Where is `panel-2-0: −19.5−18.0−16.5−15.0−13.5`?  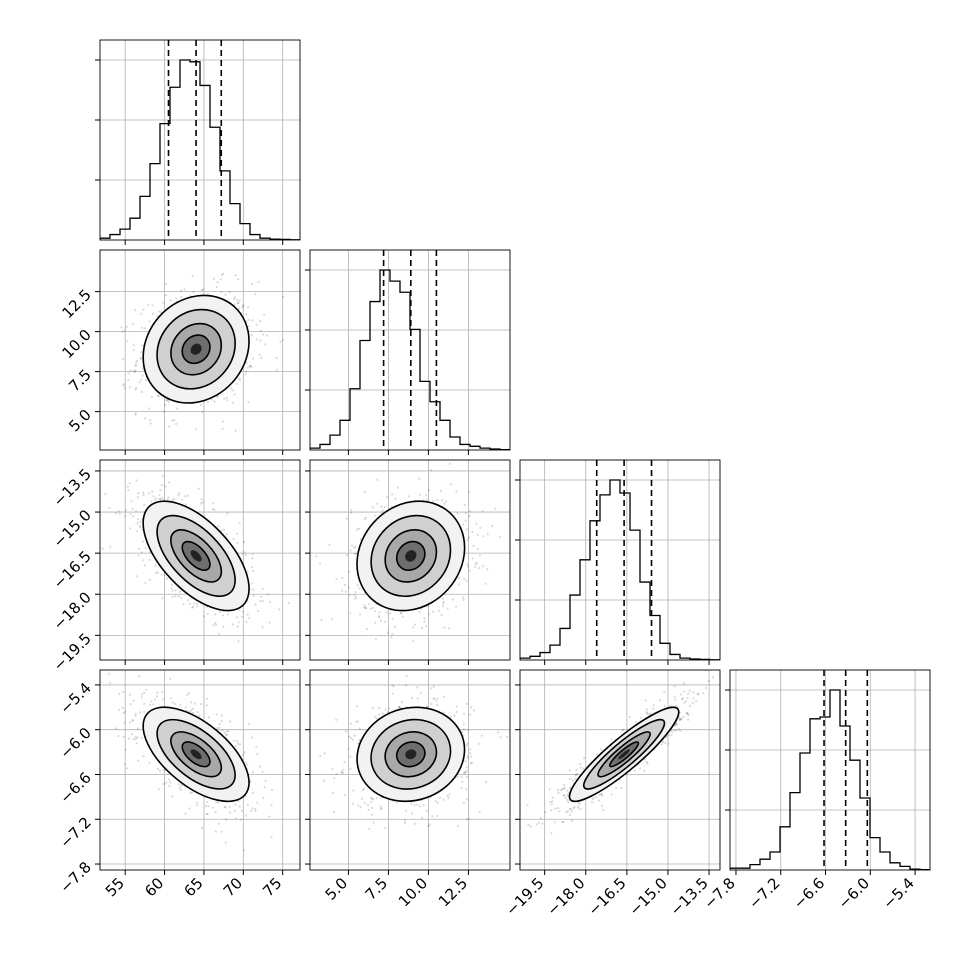 panel-2-0: −19.5−18.0−16.5−15.0−13.5 is located at coordinates (175, 567).